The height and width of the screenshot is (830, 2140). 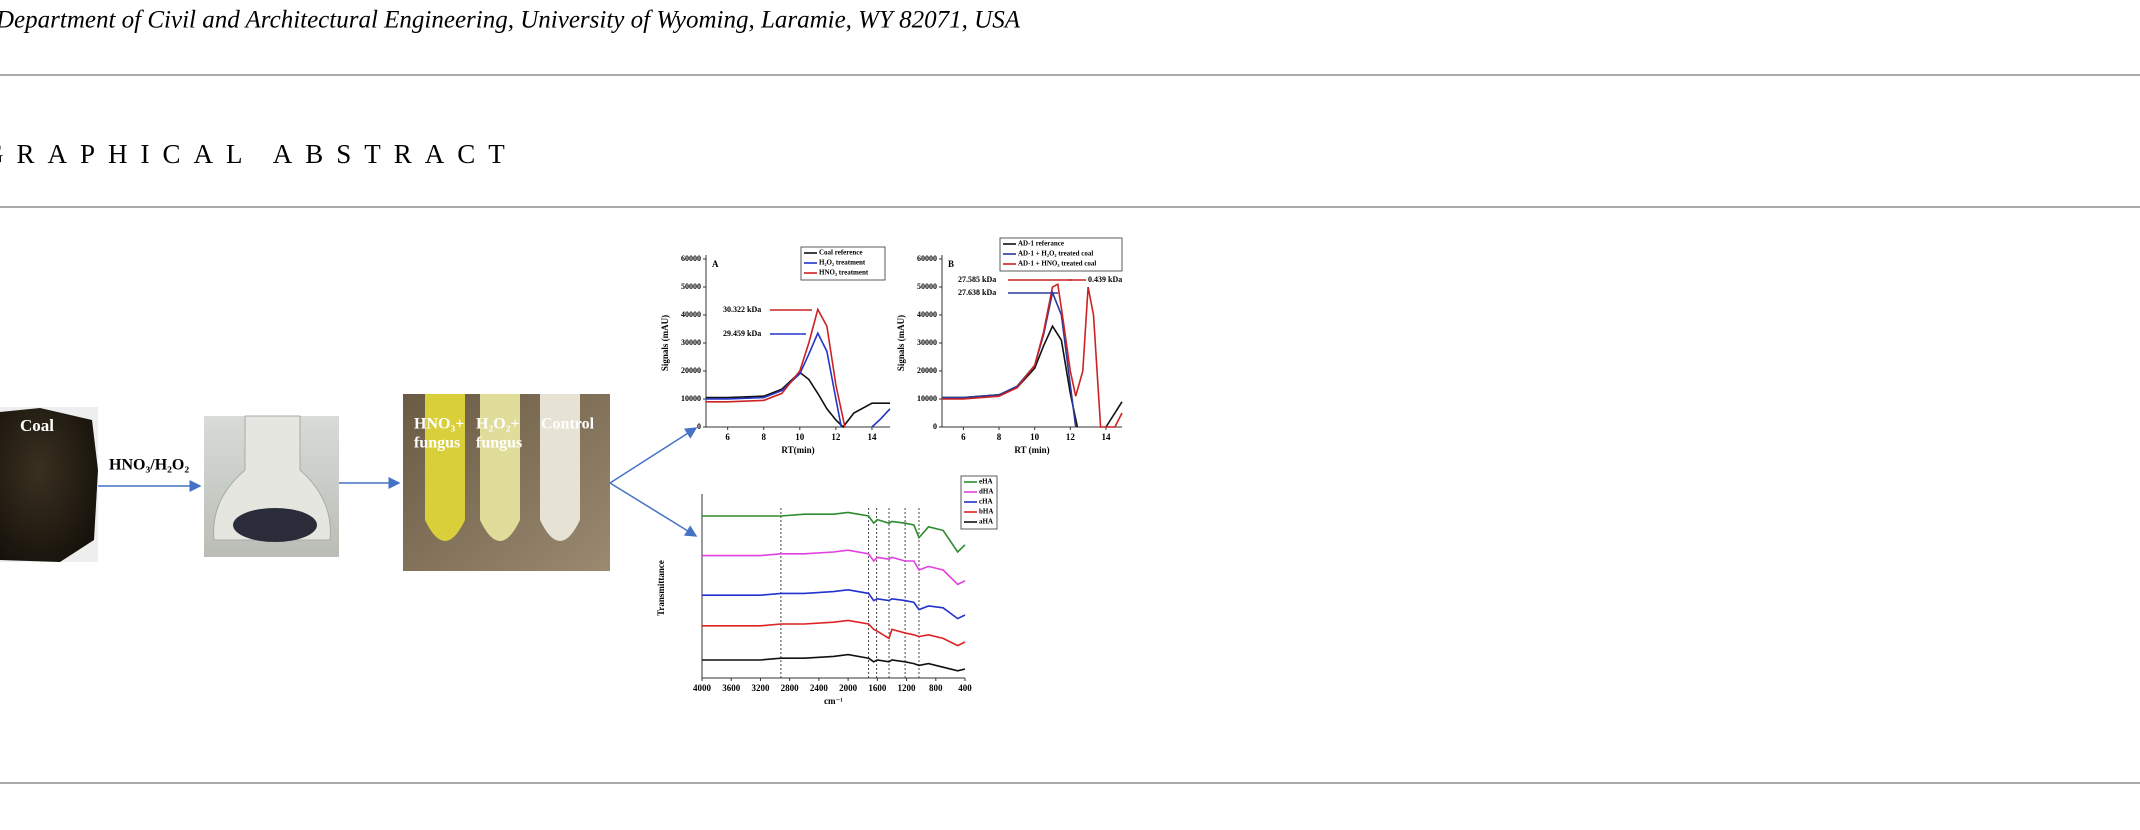 I want to click on photo-label: Control, so click(x=568, y=424).